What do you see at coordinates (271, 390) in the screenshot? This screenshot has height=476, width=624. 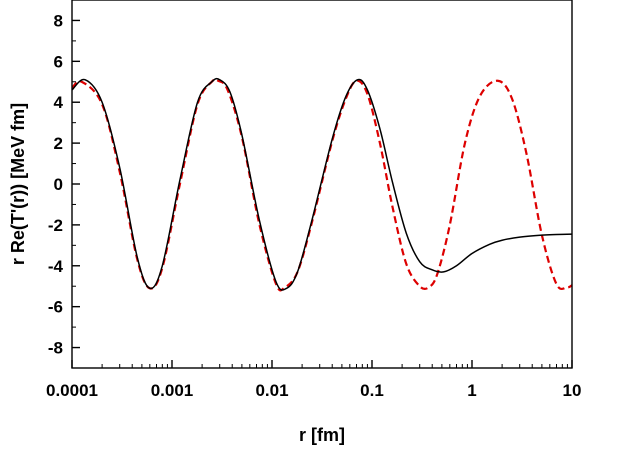 I see `x-tick-label: 0.01` at bounding box center [271, 390].